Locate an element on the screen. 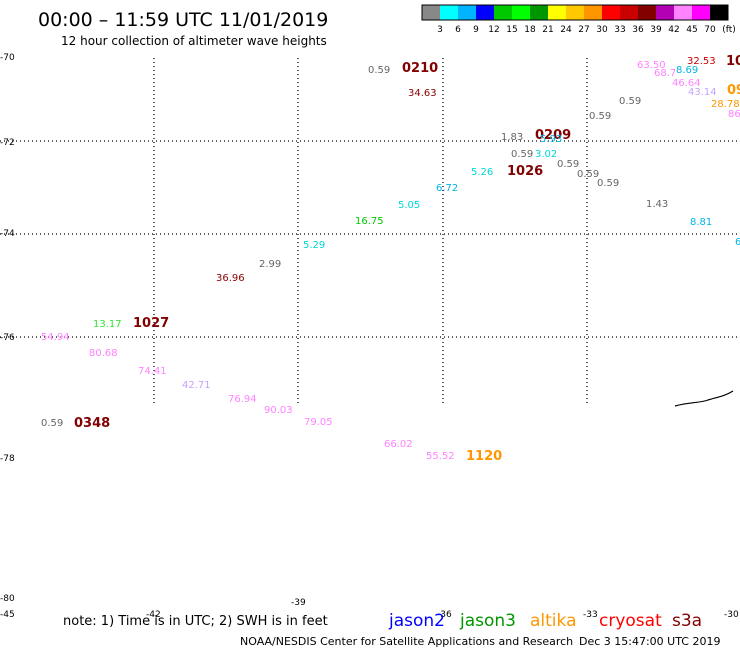  wave-height-label: 28.78 is located at coordinates (725, 104).